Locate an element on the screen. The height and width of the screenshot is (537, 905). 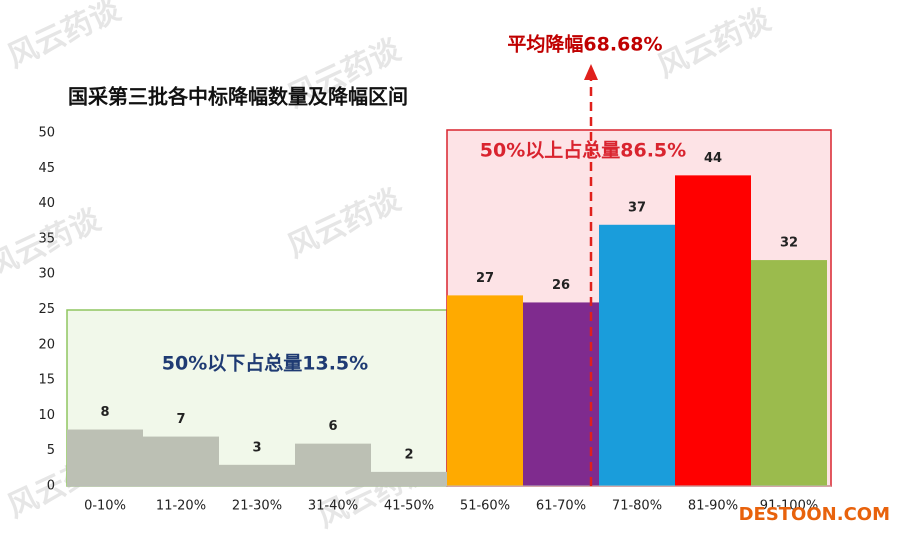
x-tick-label: 41-50% is located at coordinates (409, 506).